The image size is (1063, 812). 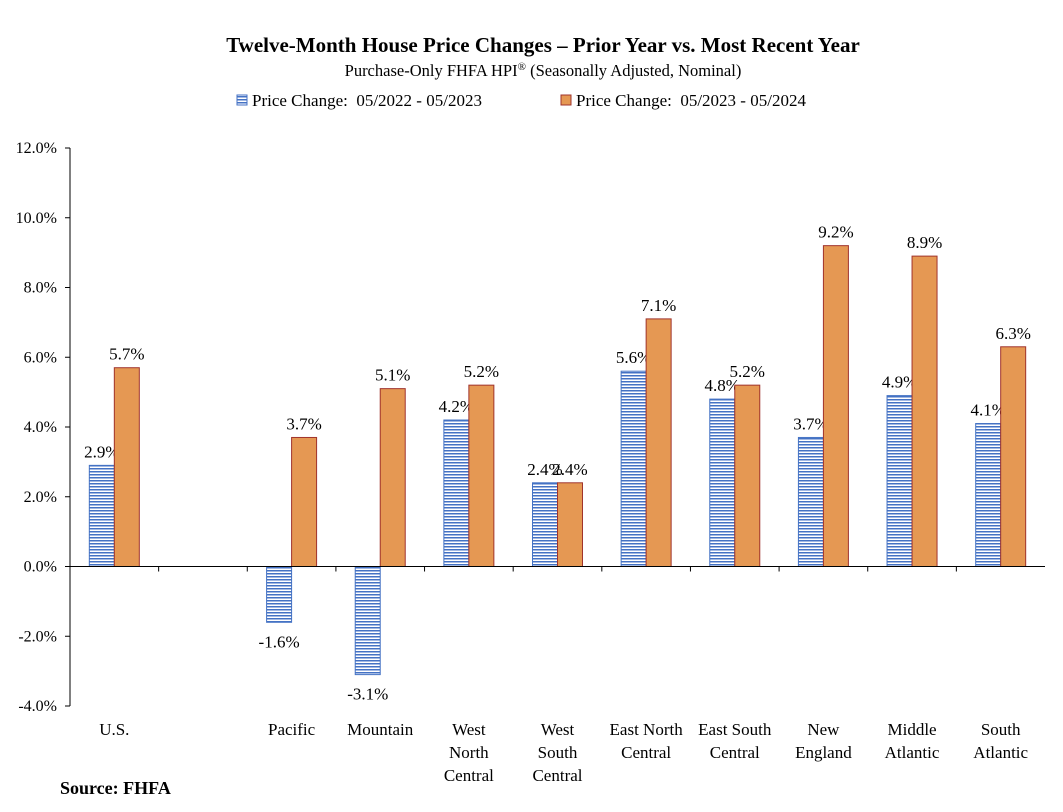 What do you see at coordinates (522, 67) in the screenshot?
I see `subtitle-registered-mark: ®` at bounding box center [522, 67].